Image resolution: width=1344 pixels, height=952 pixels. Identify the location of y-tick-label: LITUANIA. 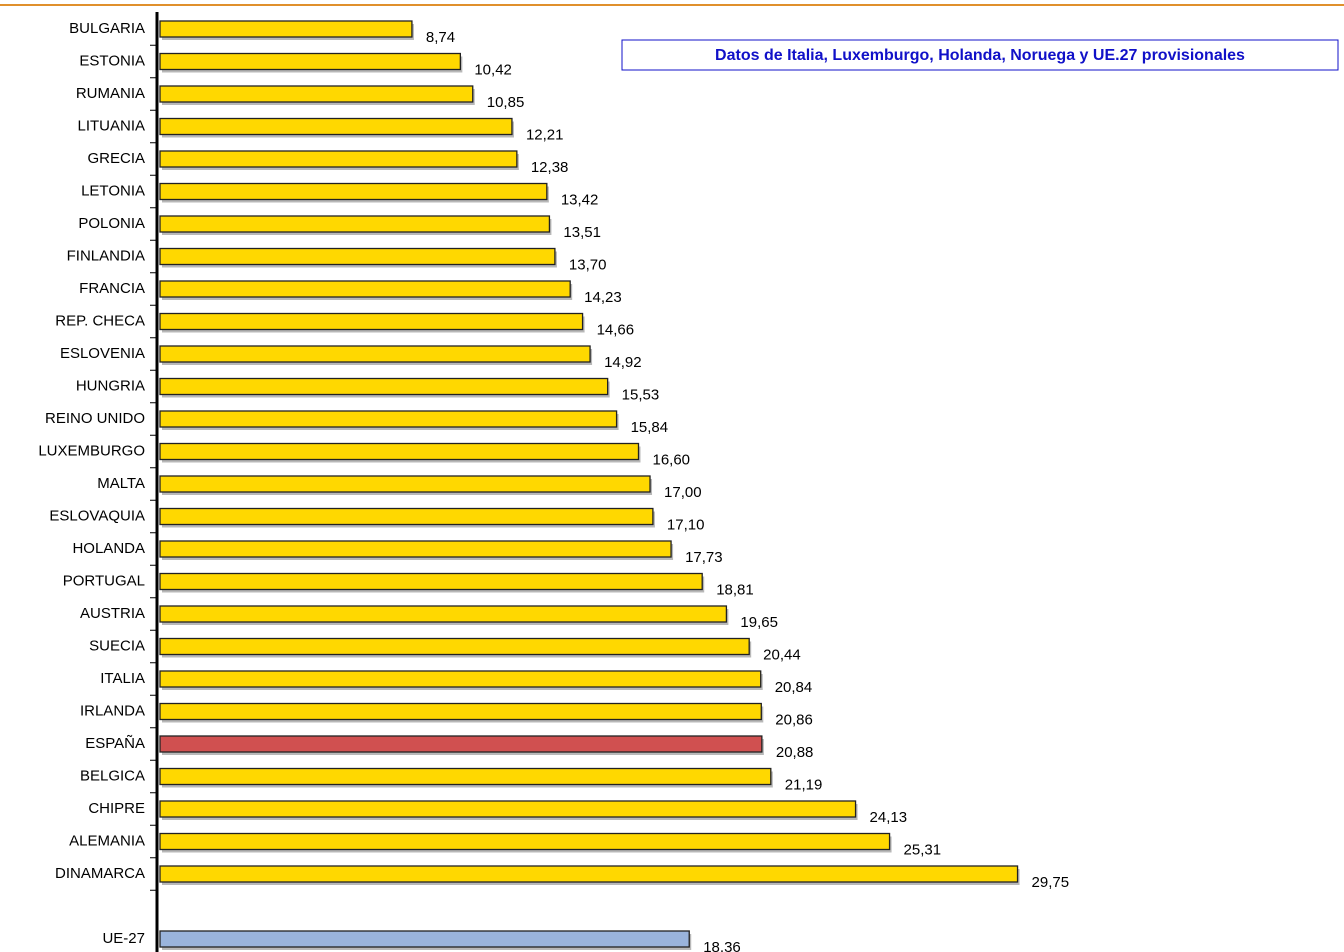
(111, 125).